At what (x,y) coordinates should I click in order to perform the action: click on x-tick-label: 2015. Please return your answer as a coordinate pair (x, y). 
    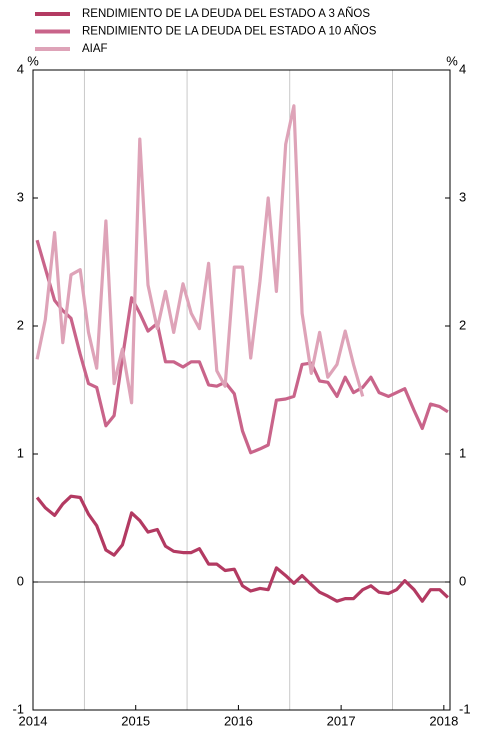
    Looking at the image, I should click on (135, 720).